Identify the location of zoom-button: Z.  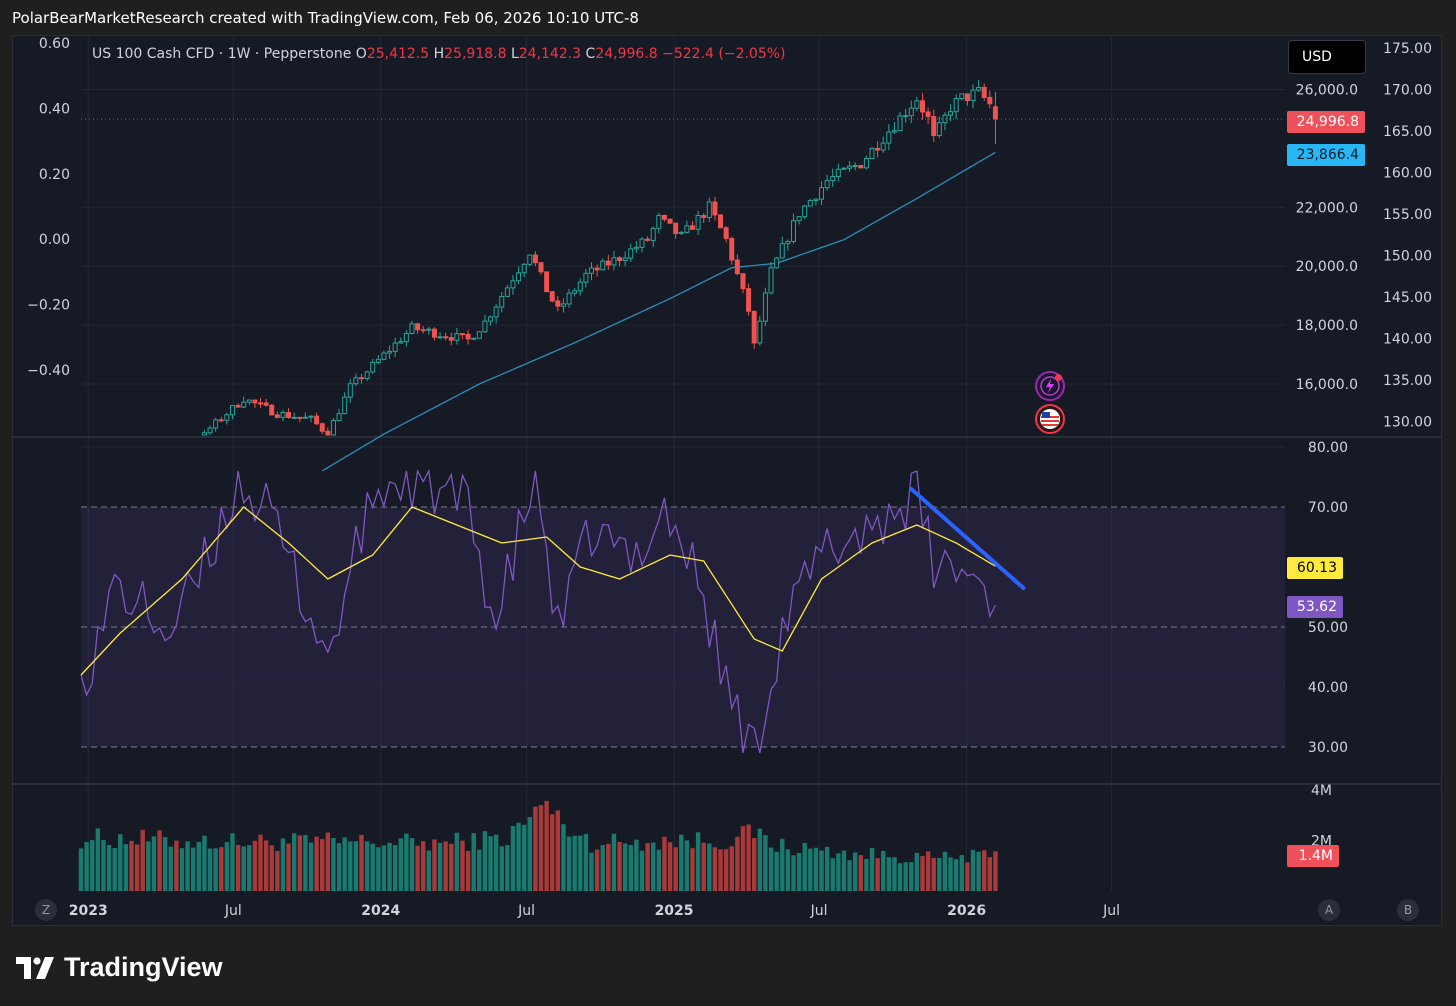
(46, 910).